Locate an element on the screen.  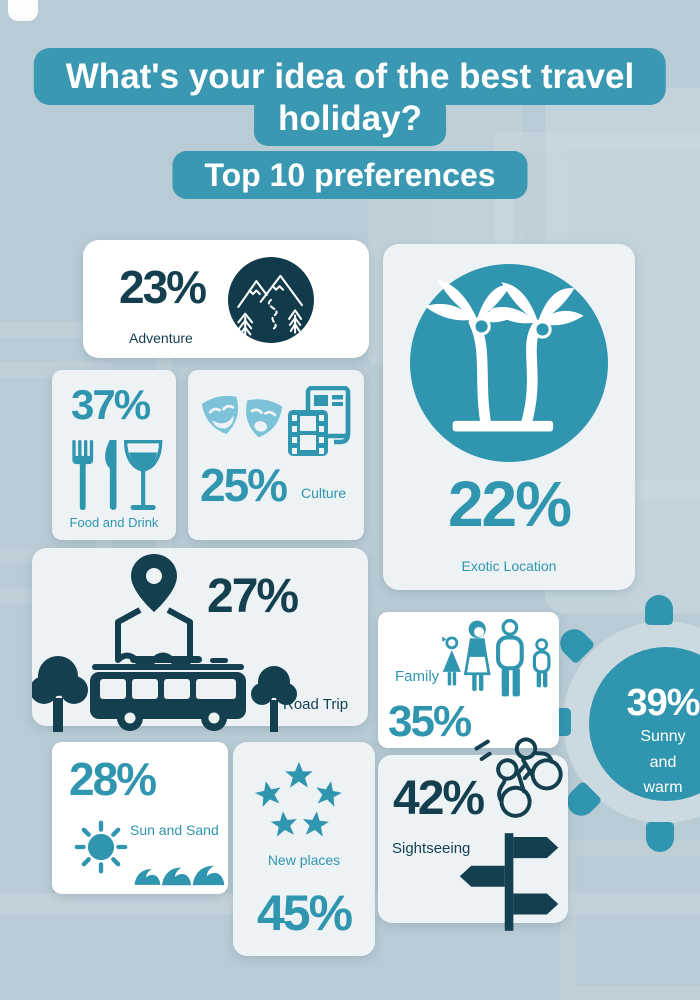
food-and-drink-value: 37% is located at coordinates (111, 404).